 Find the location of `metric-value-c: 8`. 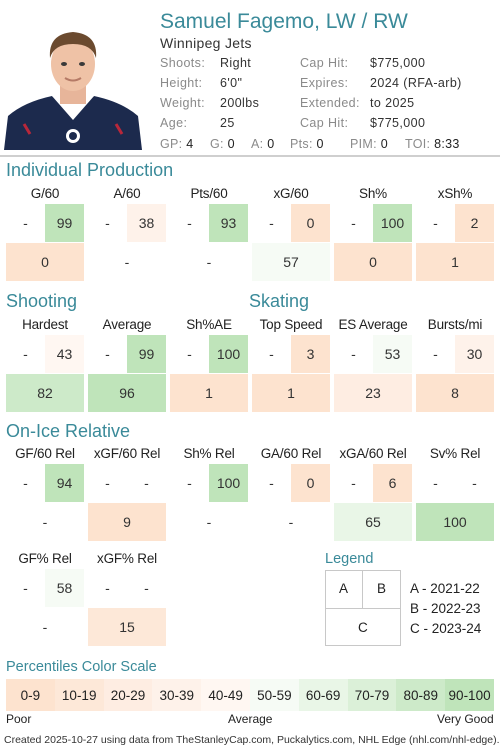

metric-value-c: 8 is located at coordinates (455, 393).